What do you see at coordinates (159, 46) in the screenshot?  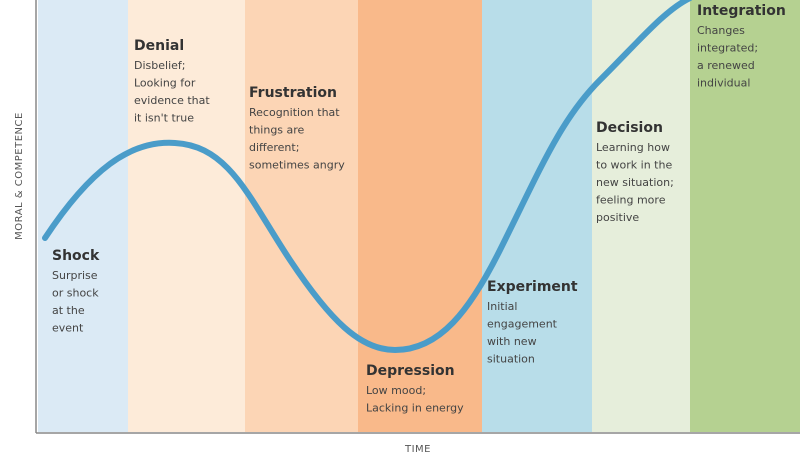 I see `stage-title: Denial` at bounding box center [159, 46].